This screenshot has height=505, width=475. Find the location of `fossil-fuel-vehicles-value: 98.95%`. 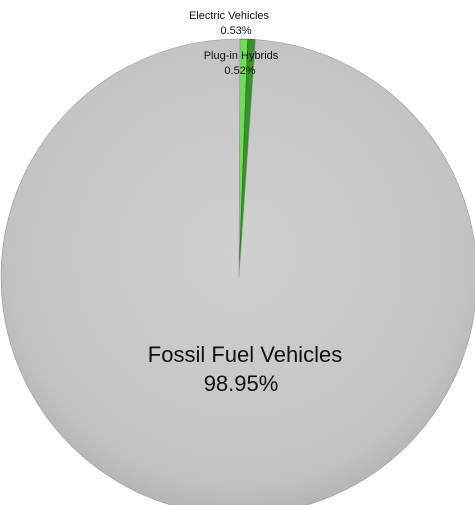

fossil-fuel-vehicles-value: 98.95% is located at coordinates (241, 383).